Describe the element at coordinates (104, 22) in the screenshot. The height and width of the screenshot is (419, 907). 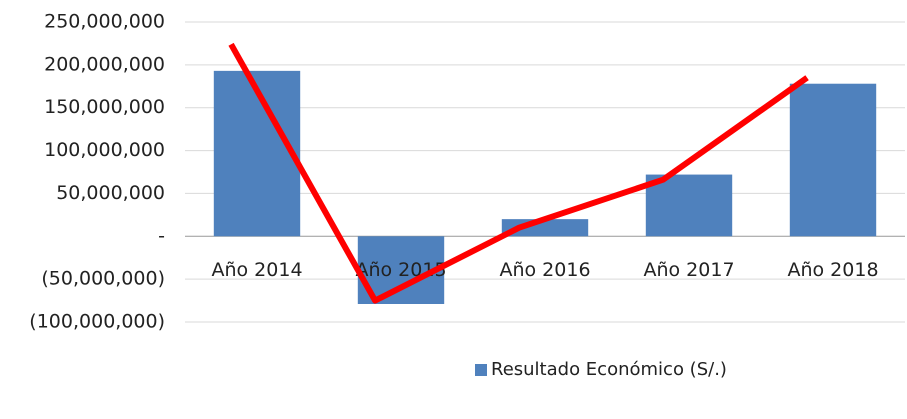
I see `y-tick-label: 250,000,000` at that location.